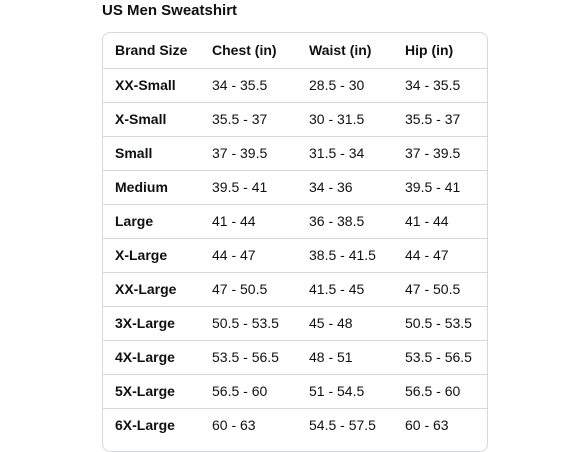  Describe the element at coordinates (345, 153) in the screenshot. I see `cell-waist: 31.5 - 34` at that location.